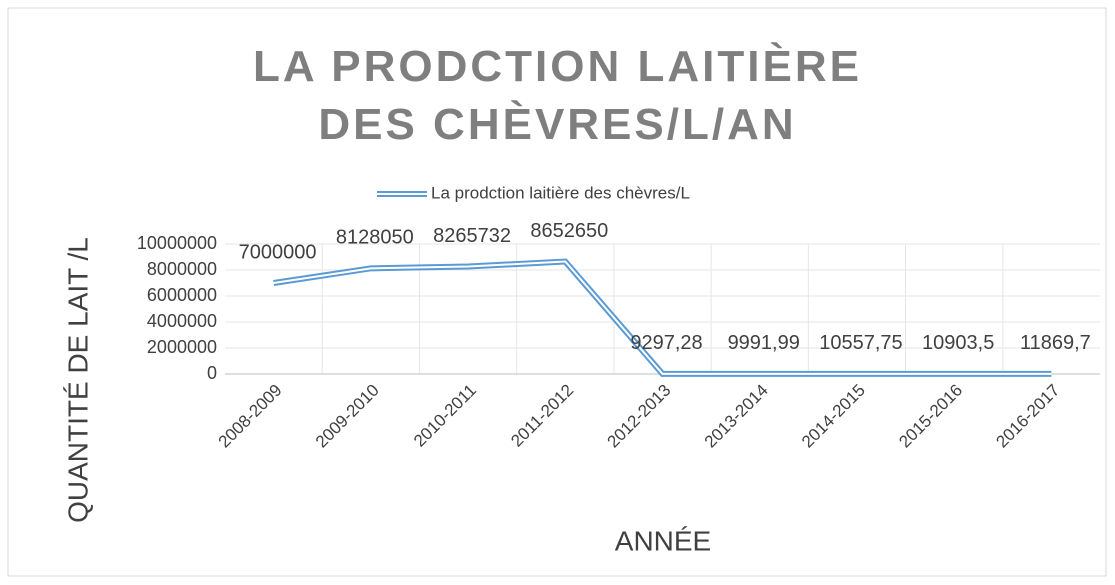  What do you see at coordinates (182, 347) in the screenshot?
I see `y-tick-label: 2000000` at bounding box center [182, 347].